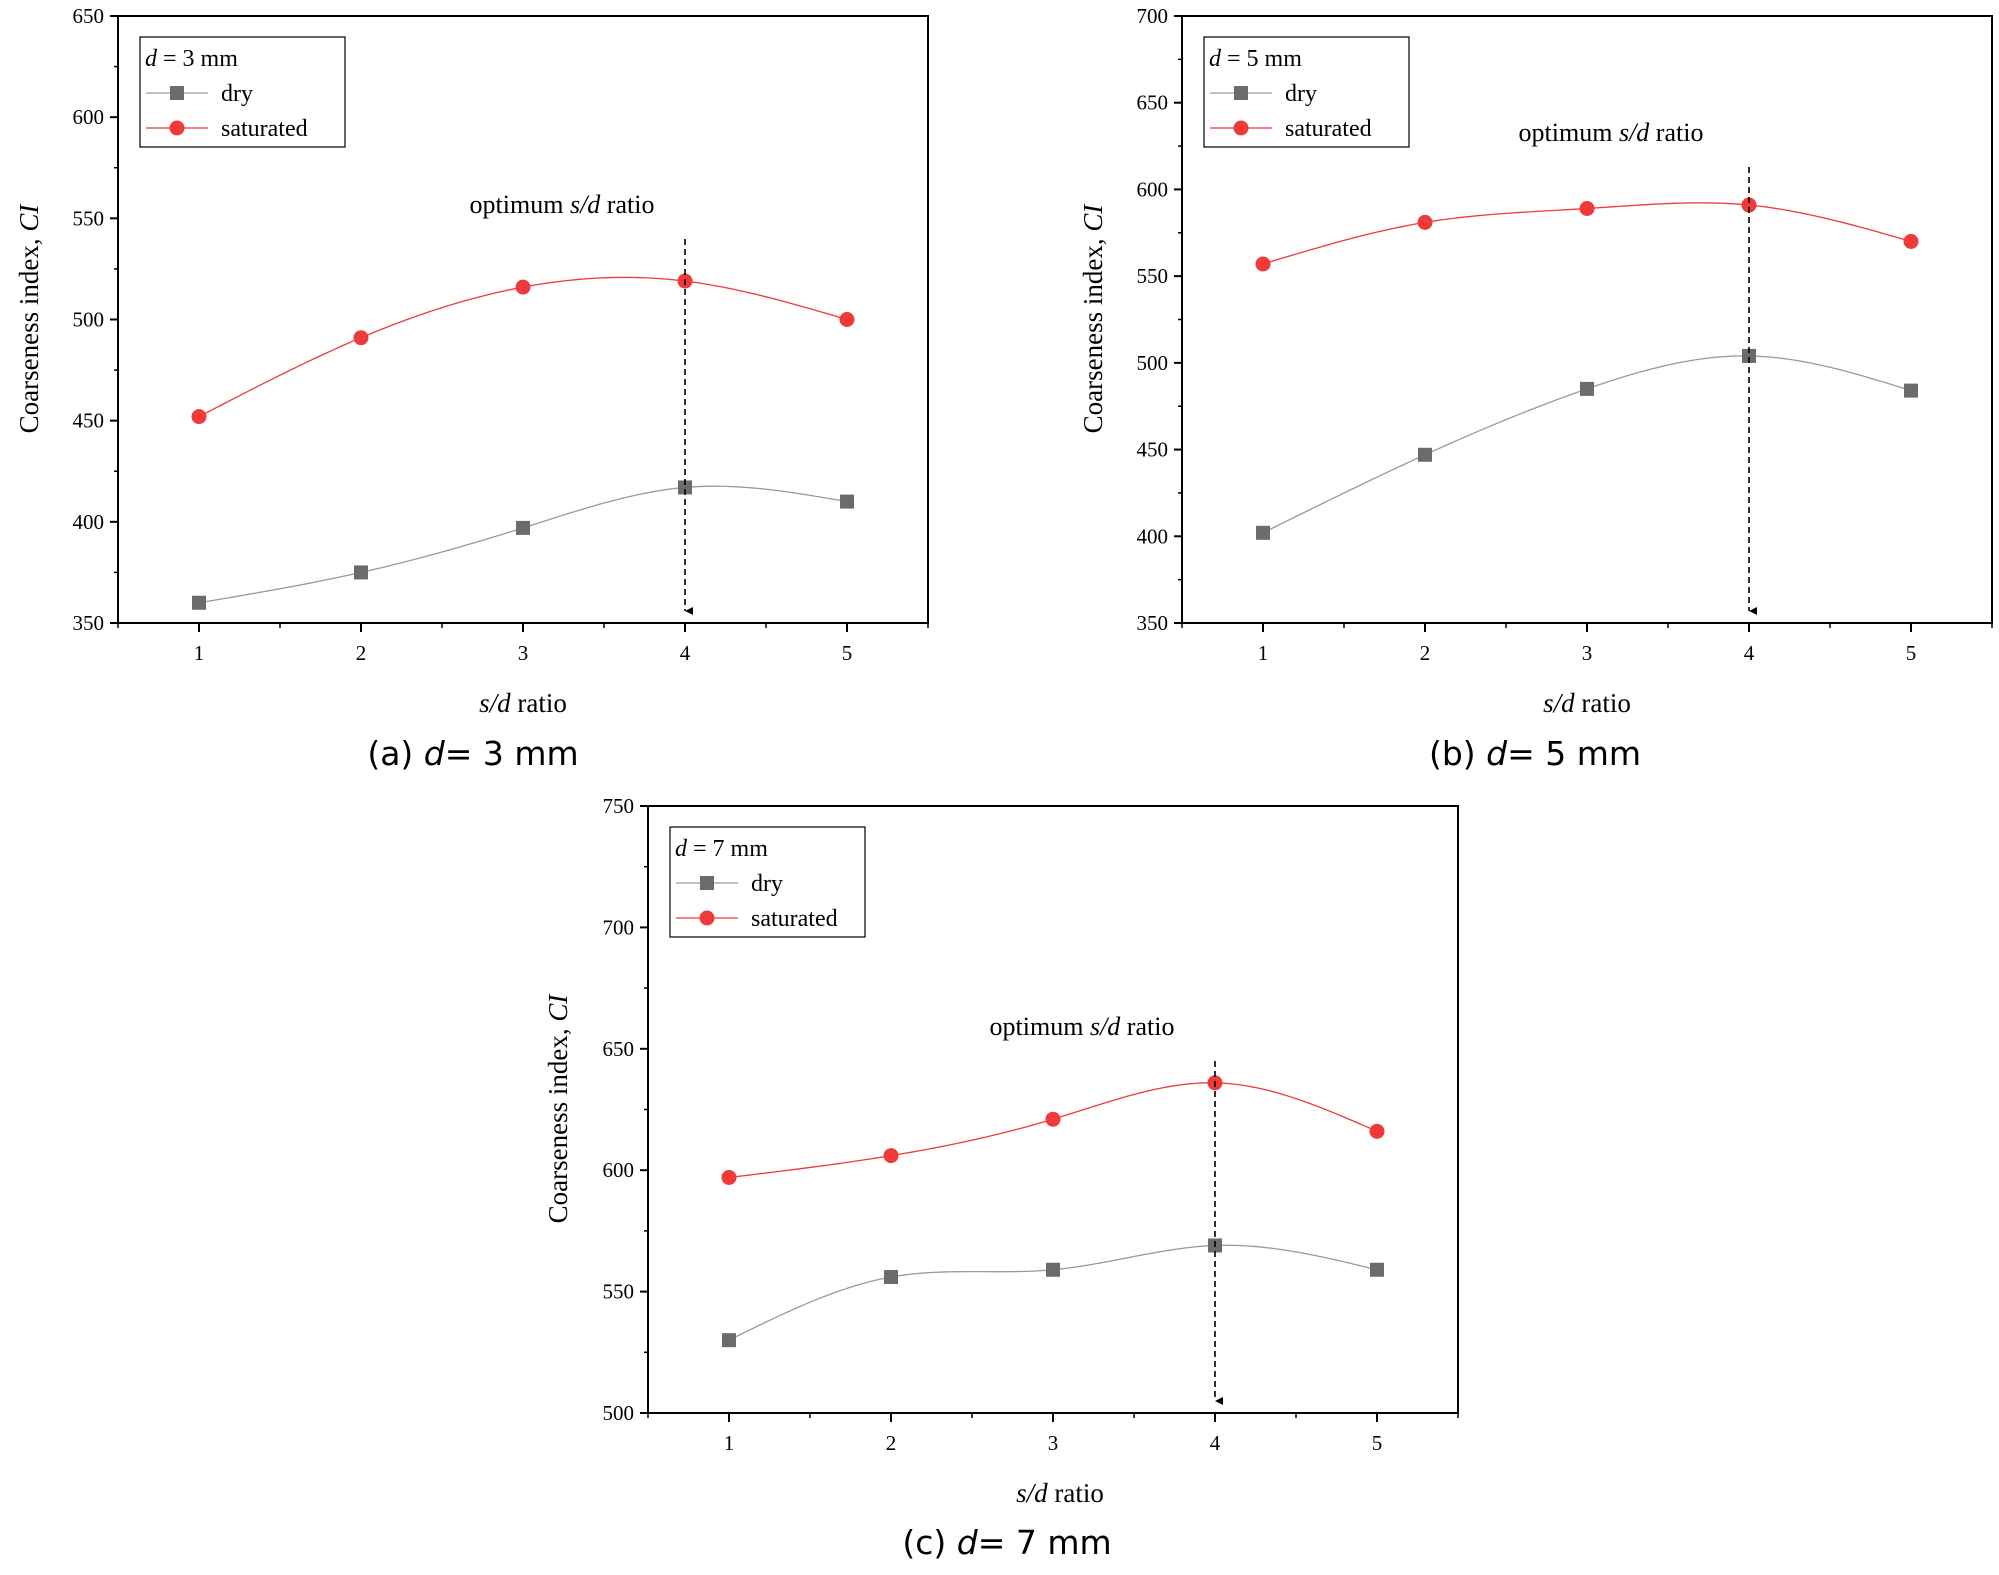 The width and height of the screenshot is (1999, 1575). I want to click on legend-title: d = 7 mm, so click(721, 849).